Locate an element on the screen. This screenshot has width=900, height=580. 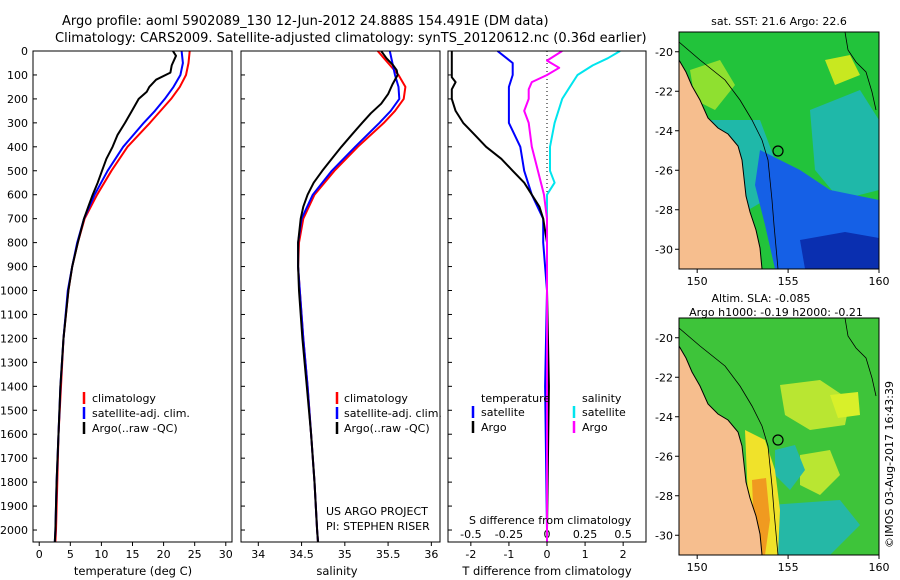
depth-tick-label: 900 is located at coordinates (17, 267).